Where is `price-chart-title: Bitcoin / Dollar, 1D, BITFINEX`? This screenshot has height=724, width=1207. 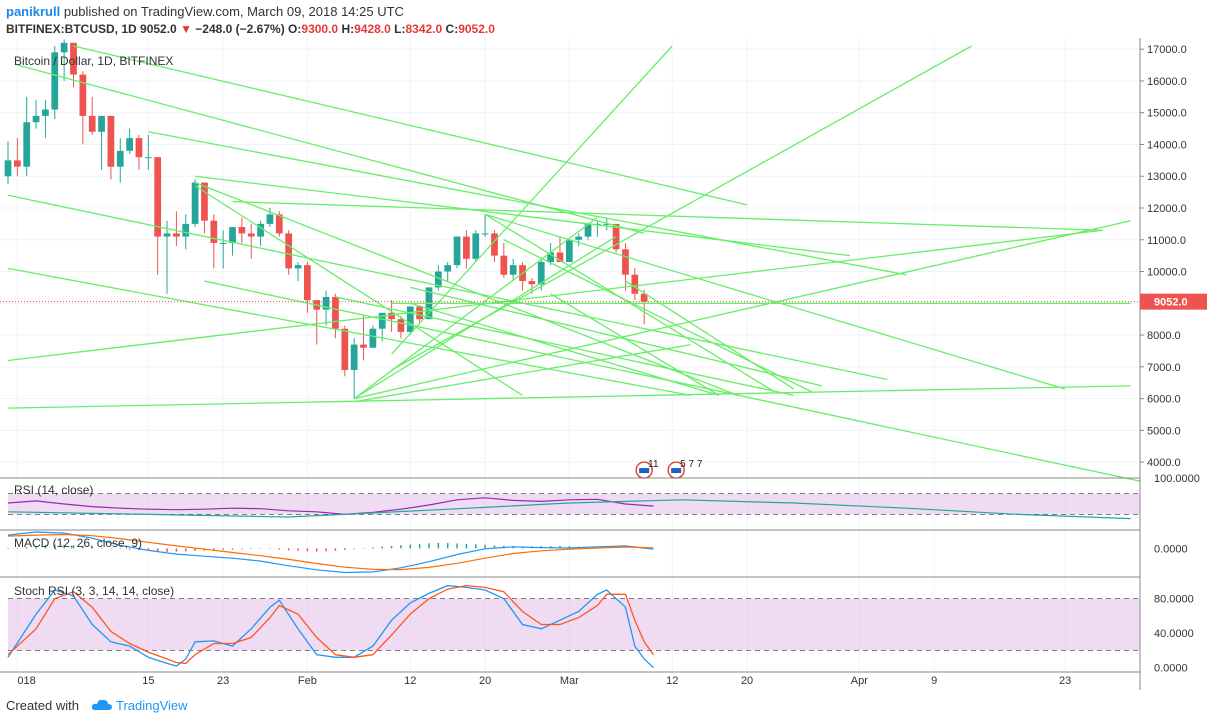
price-chart-title: Bitcoin / Dollar, 1D, BITFINEX is located at coordinates (93, 61).